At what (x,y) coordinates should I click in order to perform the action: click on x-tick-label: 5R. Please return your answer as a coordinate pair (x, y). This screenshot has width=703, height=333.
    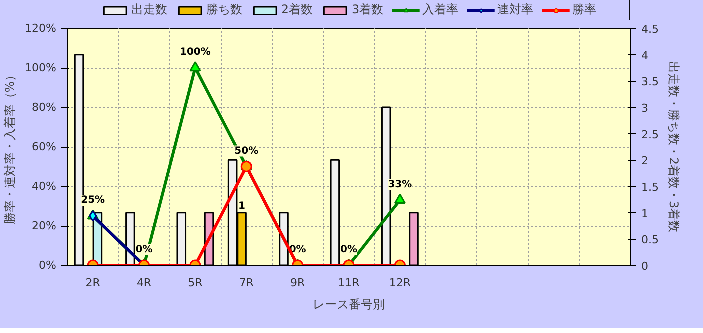
    Looking at the image, I should click on (196, 283).